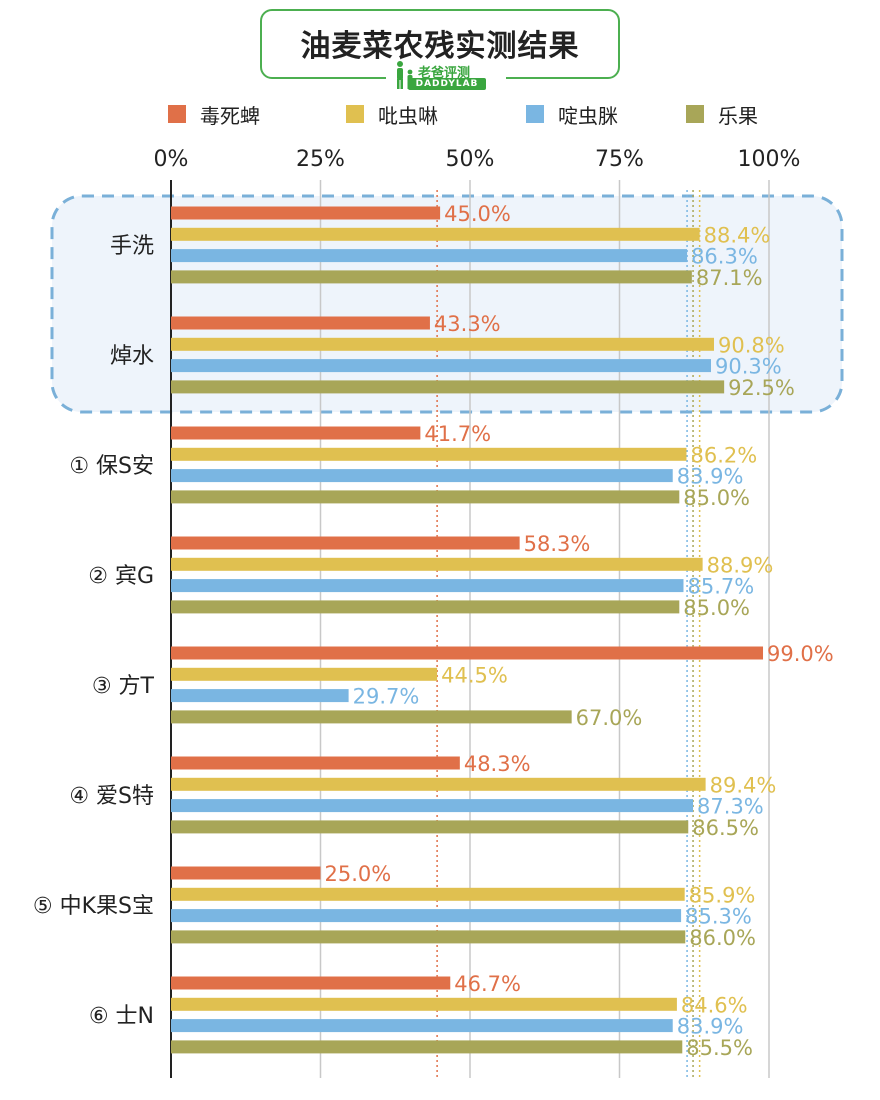 The height and width of the screenshot is (1100, 880). Describe the element at coordinates (723, 455) in the screenshot. I see `data-label: 86.2%` at that location.